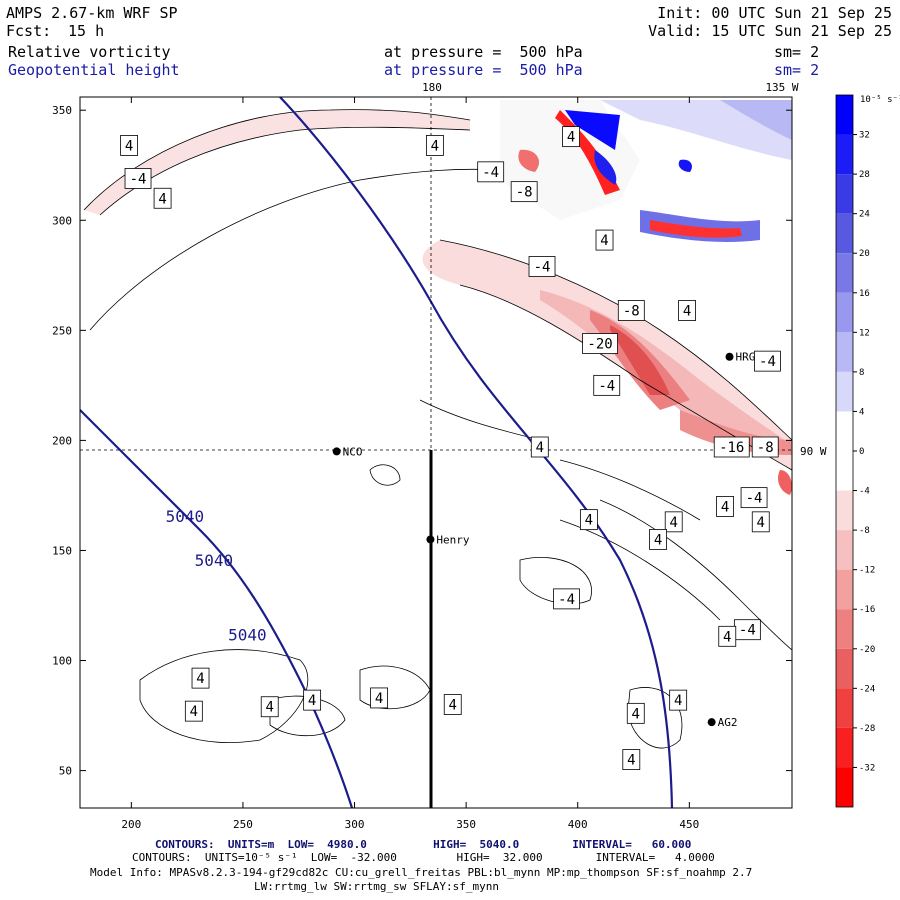 This screenshot has height=900, width=900. I want to click on top-label-180: 180, so click(432, 87).